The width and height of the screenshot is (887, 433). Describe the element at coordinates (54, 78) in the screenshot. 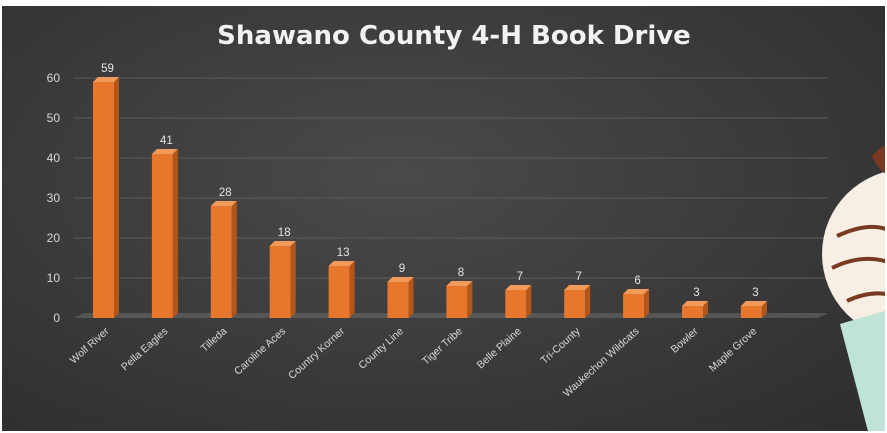

I see `y-tick-label: 60` at that location.